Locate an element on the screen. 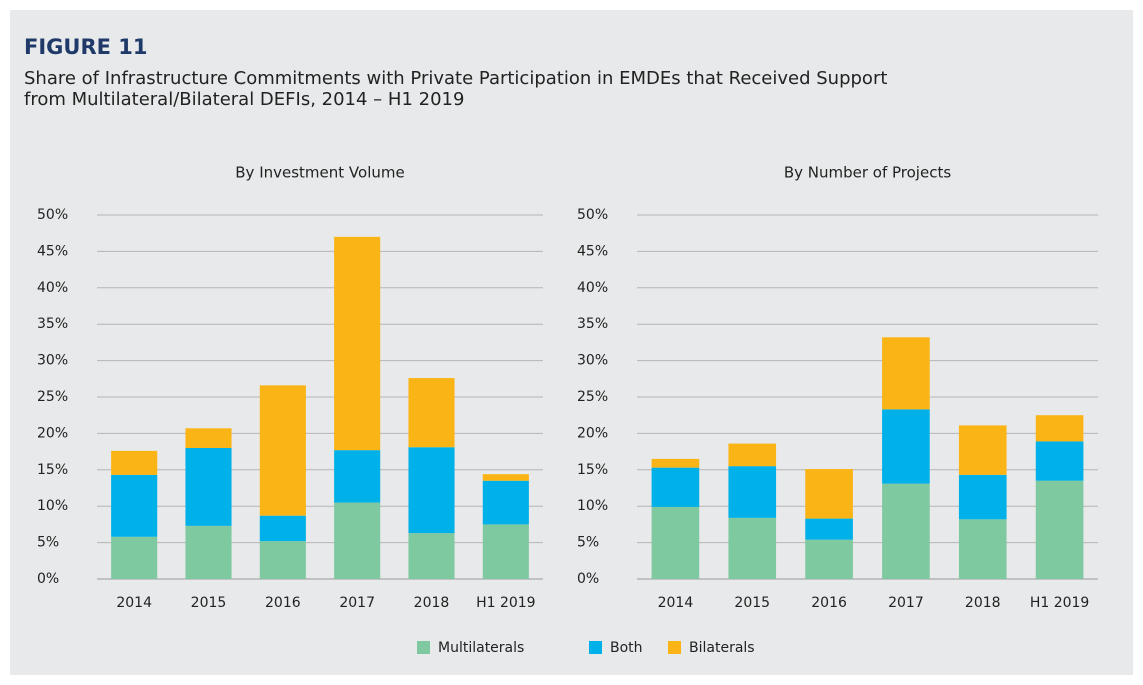 Image resolution: width=1143 pixels, height=685 pixels. figure-label: FIGURE 11 is located at coordinates (86, 47).